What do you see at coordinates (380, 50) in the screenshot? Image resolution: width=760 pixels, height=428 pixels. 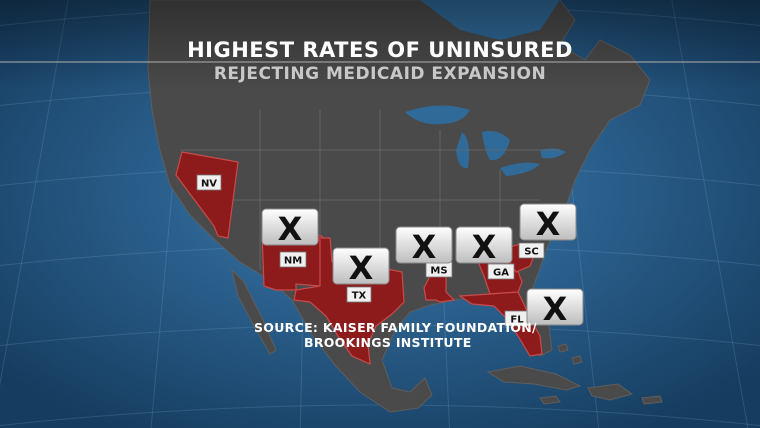 I see `map-title: HIGHEST RATES OF UNINSURED` at bounding box center [380, 50].